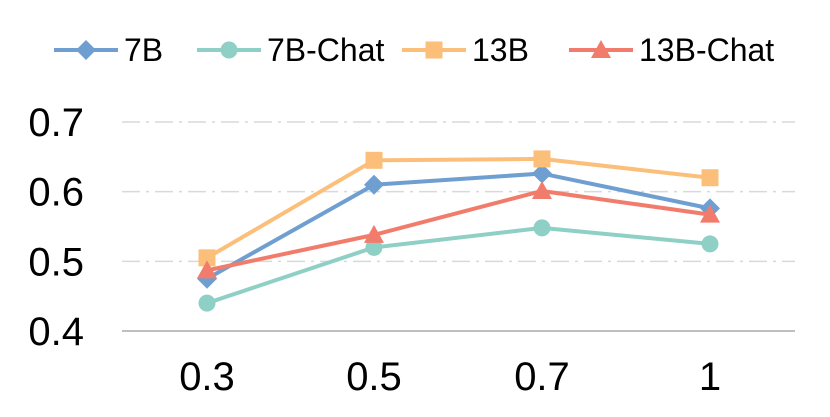  I want to click on x-tick-label: 0.5, so click(374, 377).